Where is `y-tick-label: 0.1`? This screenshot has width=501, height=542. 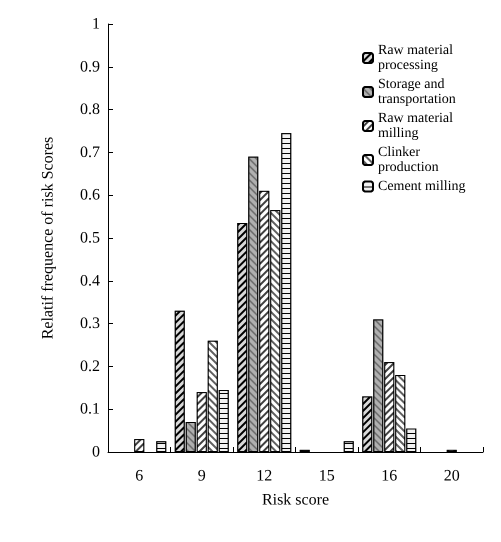 y-tick-label: 0.1 is located at coordinates (90, 409).